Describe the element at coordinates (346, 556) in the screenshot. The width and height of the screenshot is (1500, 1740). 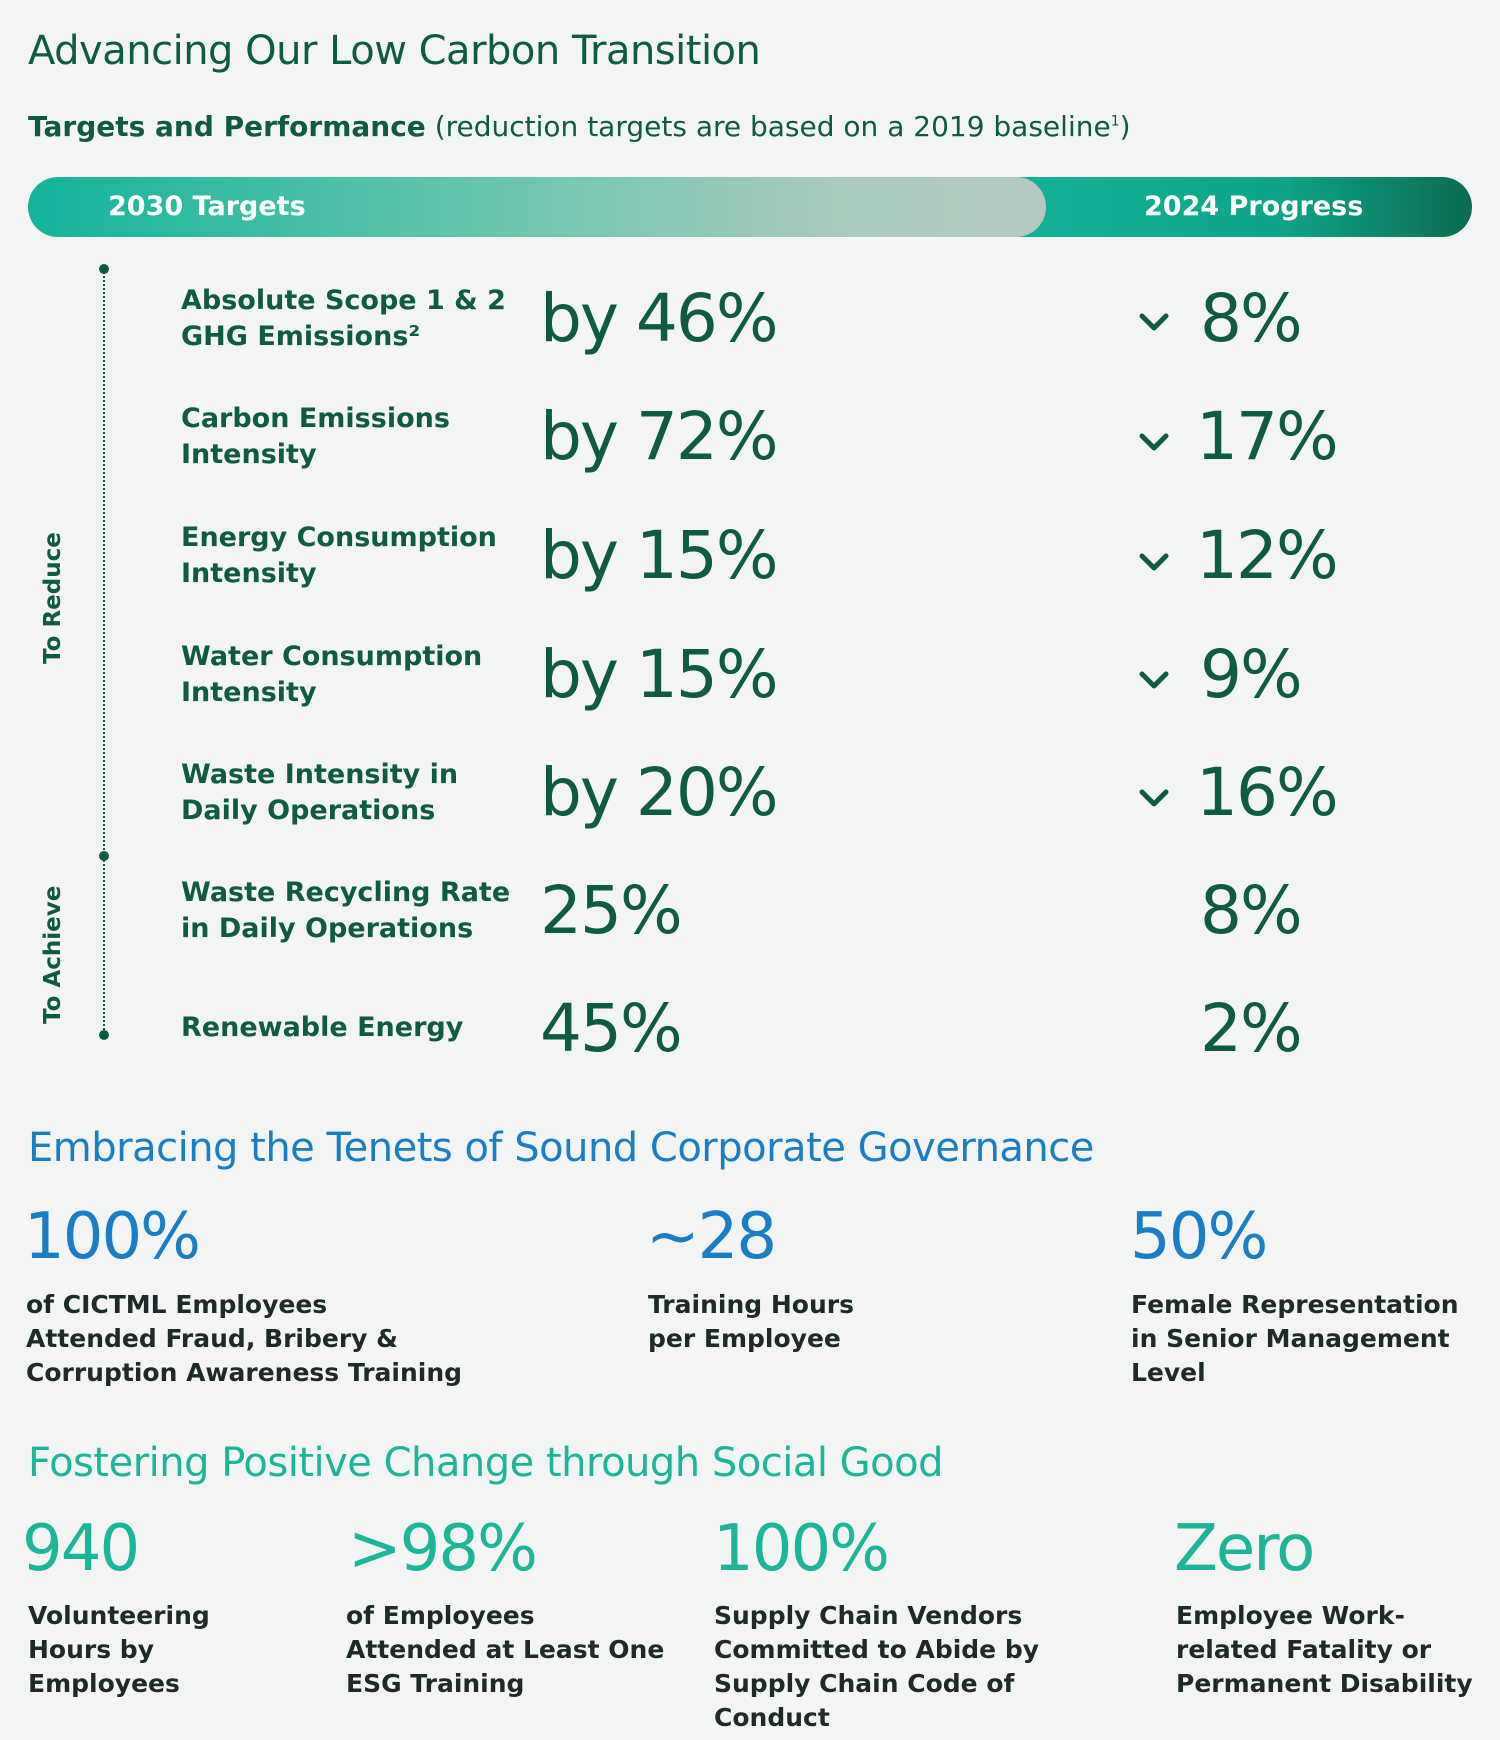
I see `row-label-energy-intensity: Energy Consumption Intensity` at that location.